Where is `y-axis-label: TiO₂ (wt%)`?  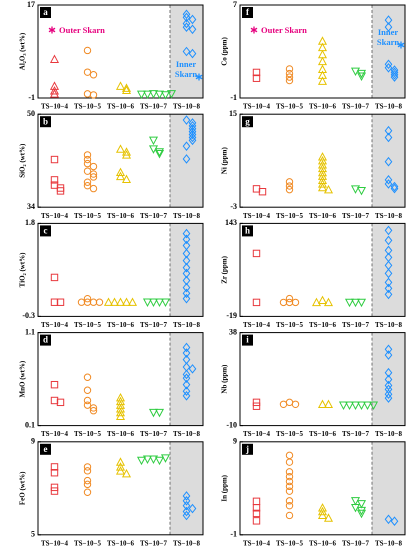
y-axis-label: TiO₂ (wt%) is located at coordinates (23, 269).